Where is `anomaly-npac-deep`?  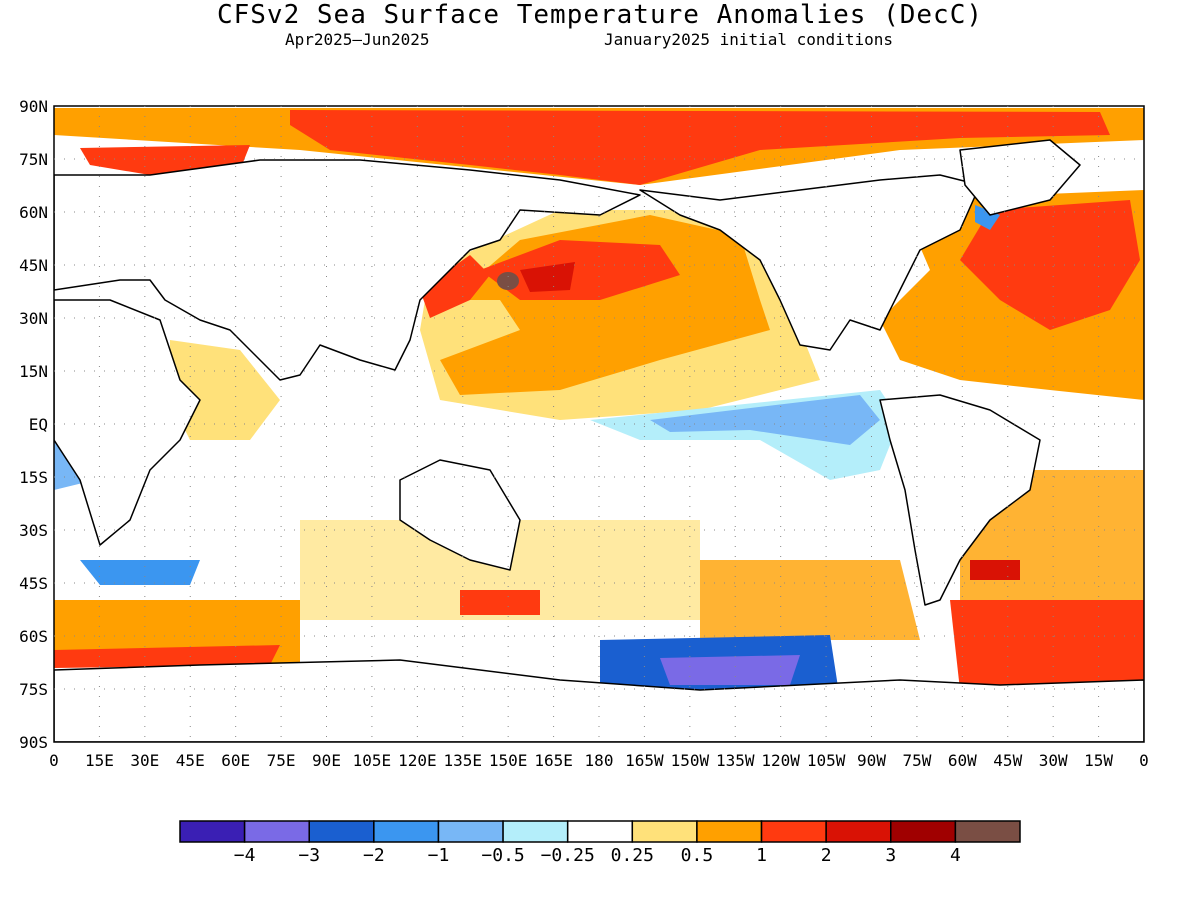 anomaly-npac-deep is located at coordinates (547, 277).